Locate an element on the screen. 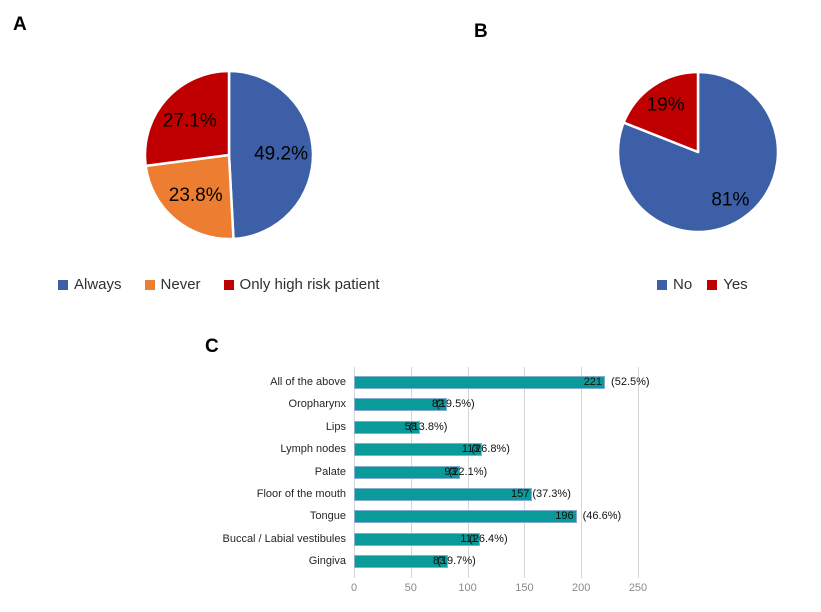  bar-value-label: 196 is located at coordinates (564, 516).